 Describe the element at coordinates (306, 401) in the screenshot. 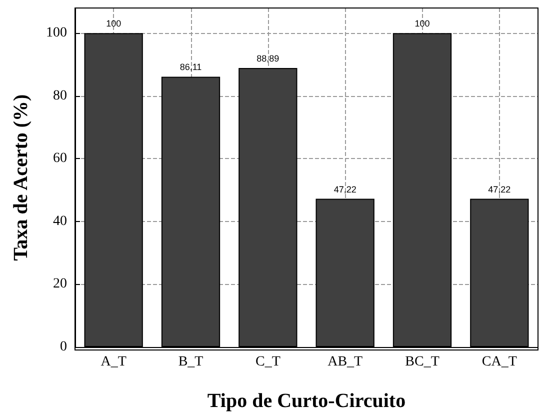

I see `x-axis-title: Tipo de Curto-Circuito` at that location.